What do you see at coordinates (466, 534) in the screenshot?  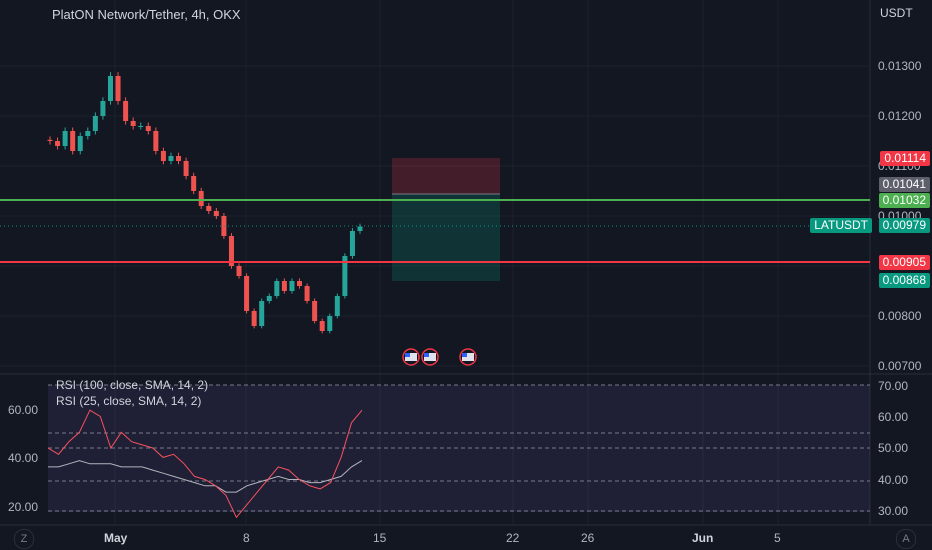 I see `time-axis: May 8 15 22 26 Jun 5` at bounding box center [466, 534].